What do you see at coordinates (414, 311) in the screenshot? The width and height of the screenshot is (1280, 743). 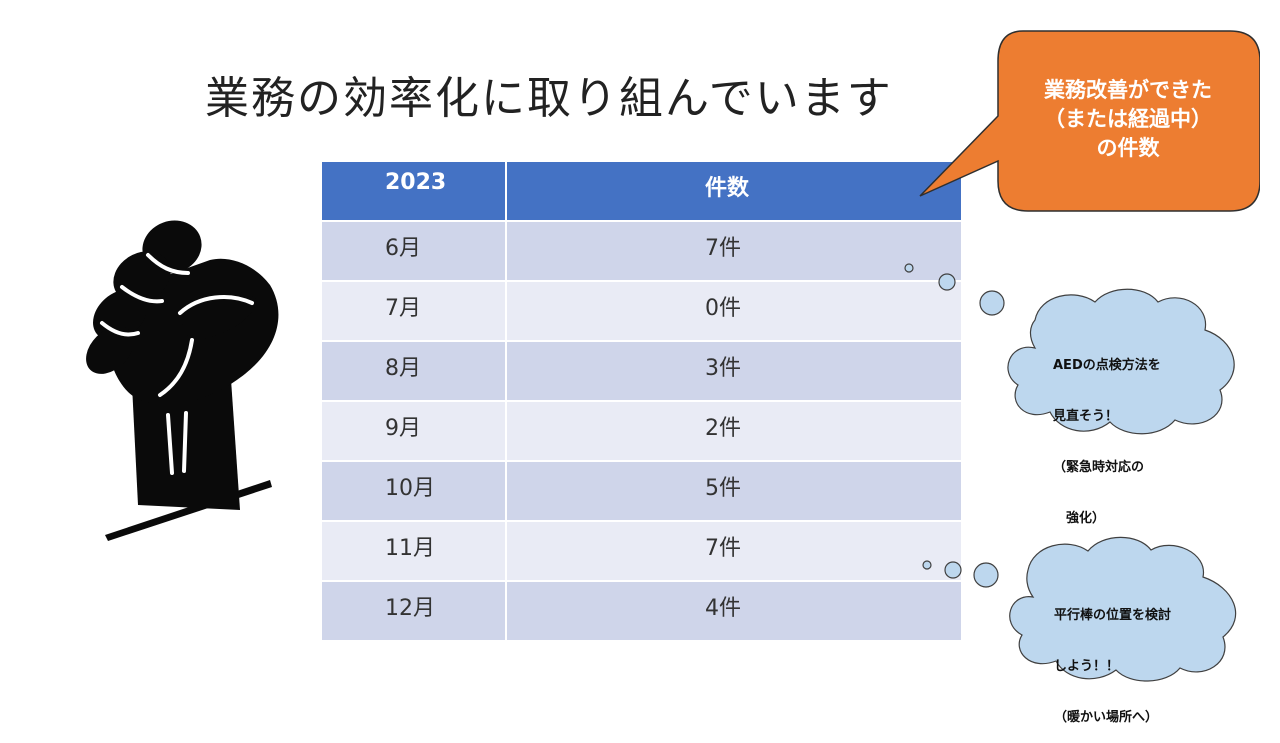 I see `month-cell: 7月` at bounding box center [414, 311].